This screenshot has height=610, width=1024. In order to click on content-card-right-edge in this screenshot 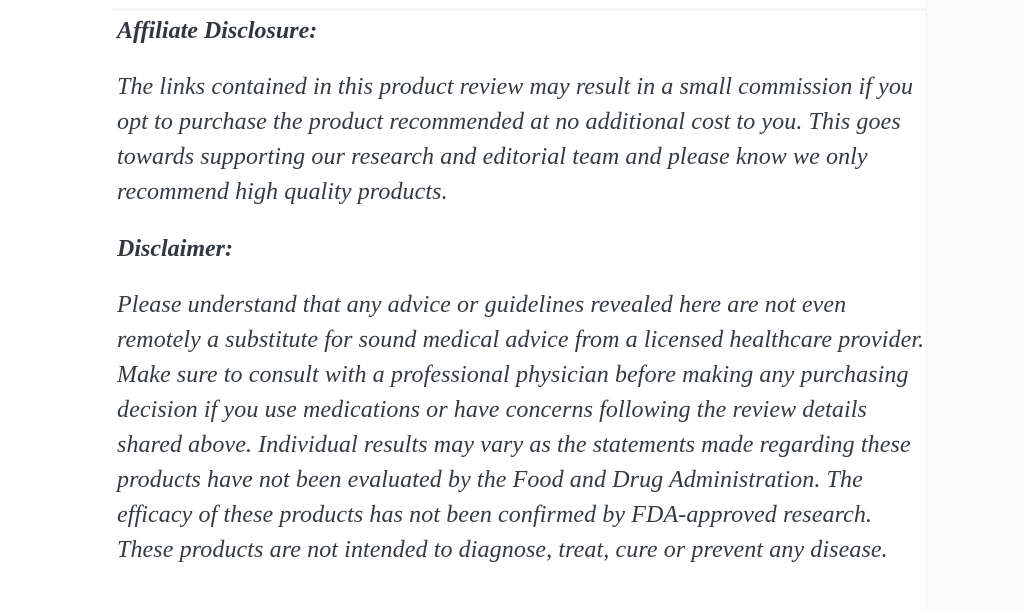, I will do `click(975, 305)`.